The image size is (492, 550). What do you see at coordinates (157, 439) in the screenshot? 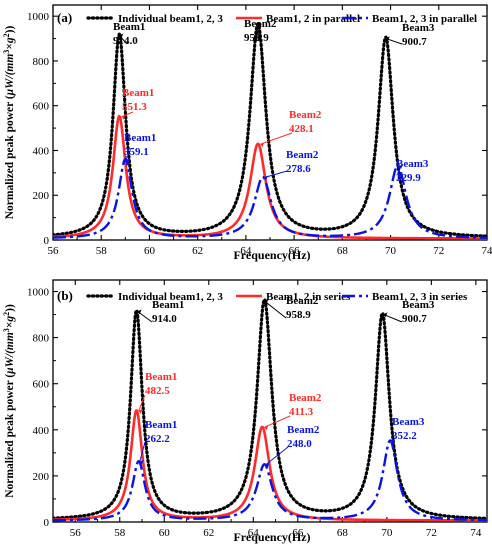
I see `annotation-value: 262.2` at bounding box center [157, 439].